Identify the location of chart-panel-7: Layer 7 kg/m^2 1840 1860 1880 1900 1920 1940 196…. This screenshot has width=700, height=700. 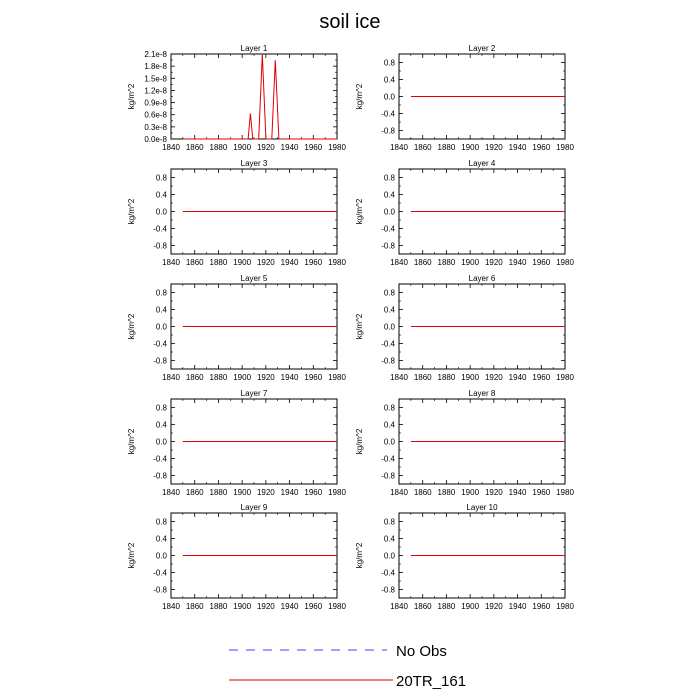
(236, 443).